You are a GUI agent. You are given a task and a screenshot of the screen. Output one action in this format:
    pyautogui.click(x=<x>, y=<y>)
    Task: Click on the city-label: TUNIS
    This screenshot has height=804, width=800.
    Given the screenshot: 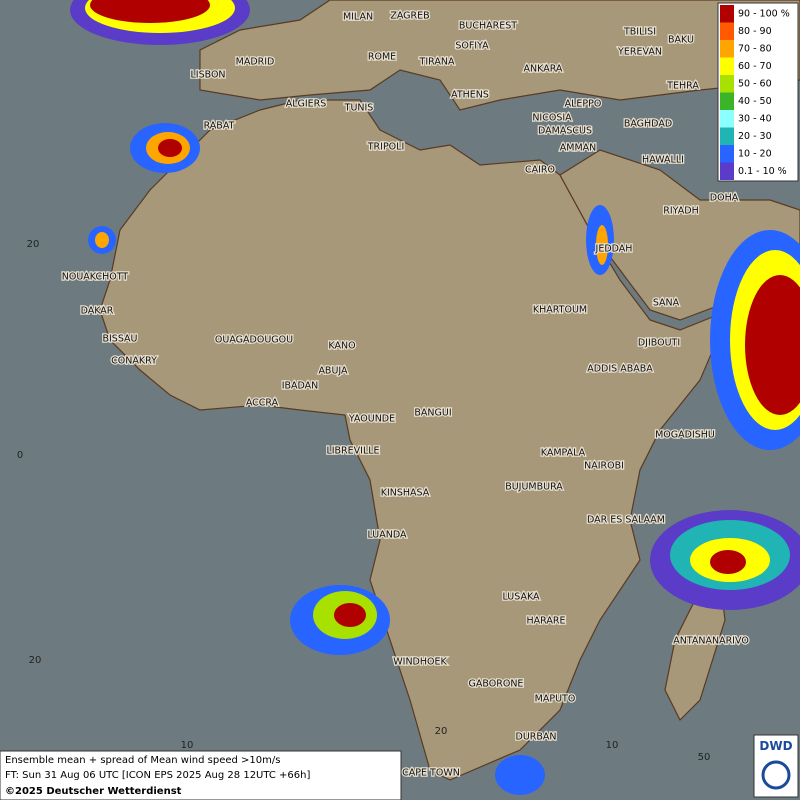 What is the action you would take?
    pyautogui.click(x=359, y=108)
    